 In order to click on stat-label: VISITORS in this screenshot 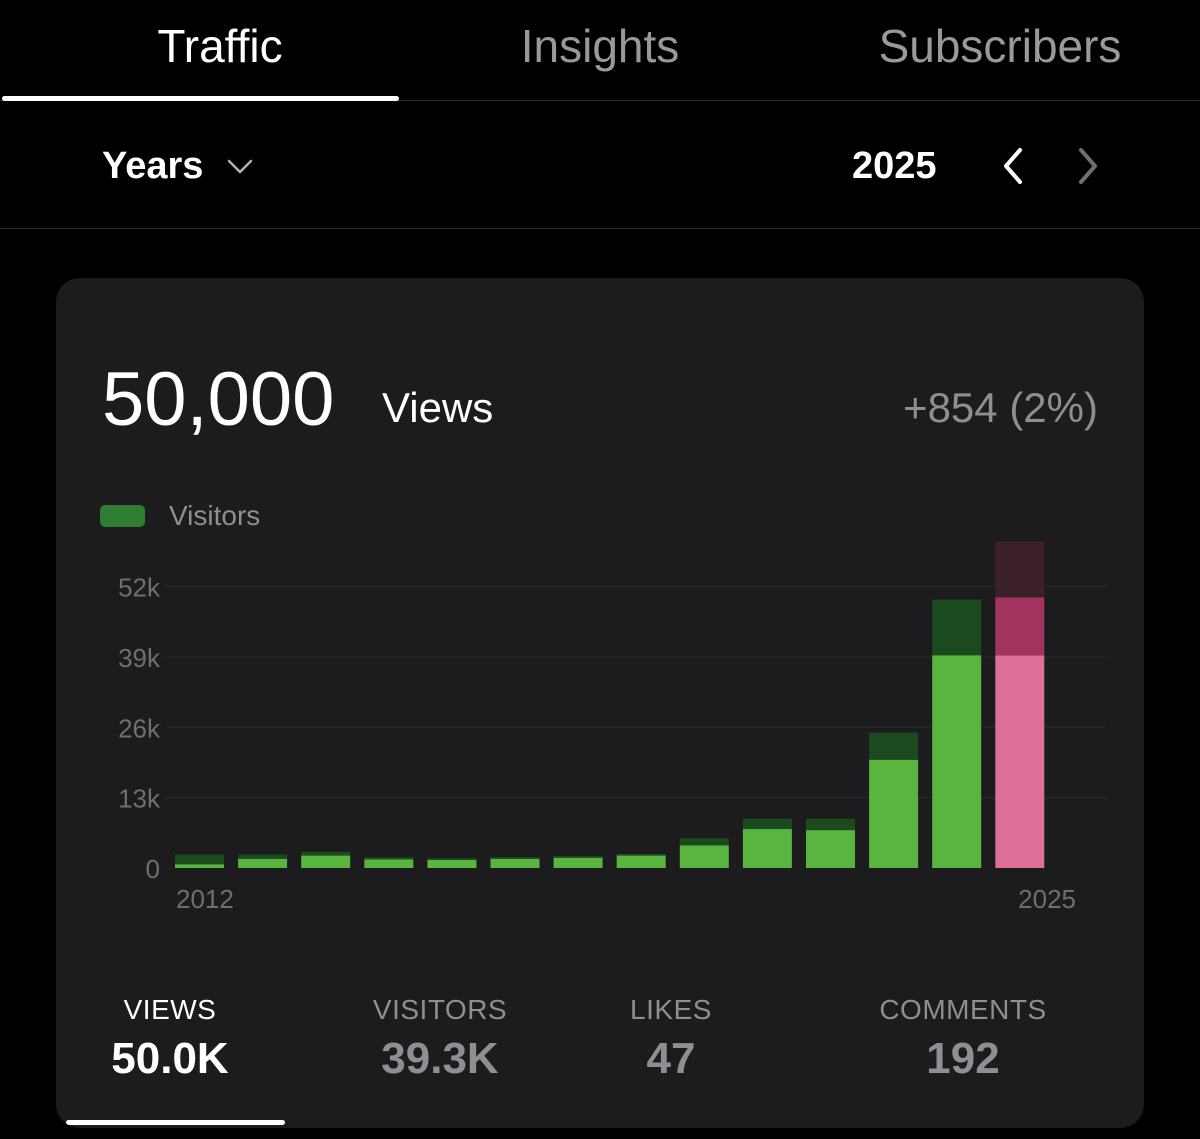, I will do `click(440, 1009)`.